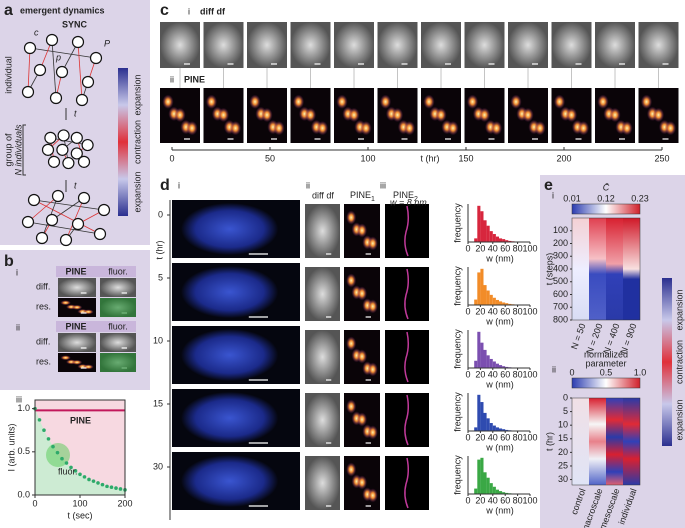 This screenshot has width=685, height=528. What do you see at coordinates (64, 228) in the screenshot?
I see `edge` at bounding box center [64, 228].